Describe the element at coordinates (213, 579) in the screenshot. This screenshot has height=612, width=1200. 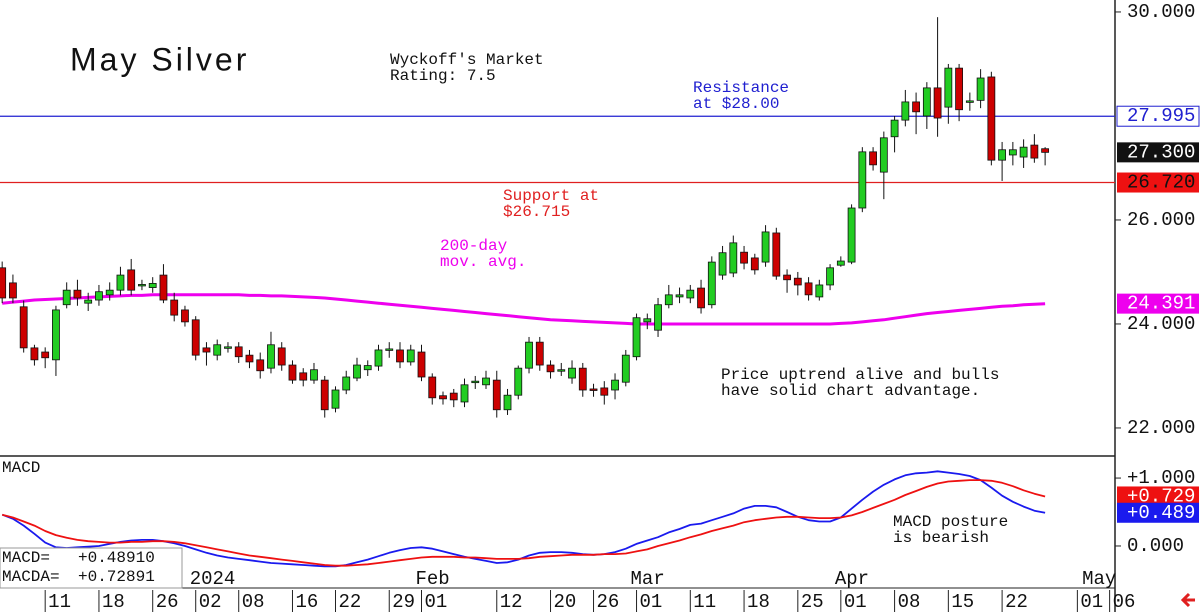
I see `month-label: 2024` at that location.